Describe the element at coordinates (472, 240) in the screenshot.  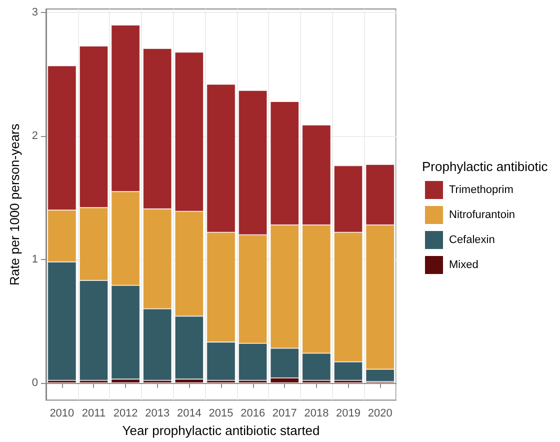
I see `legend-label: Cefalexin` at that location.